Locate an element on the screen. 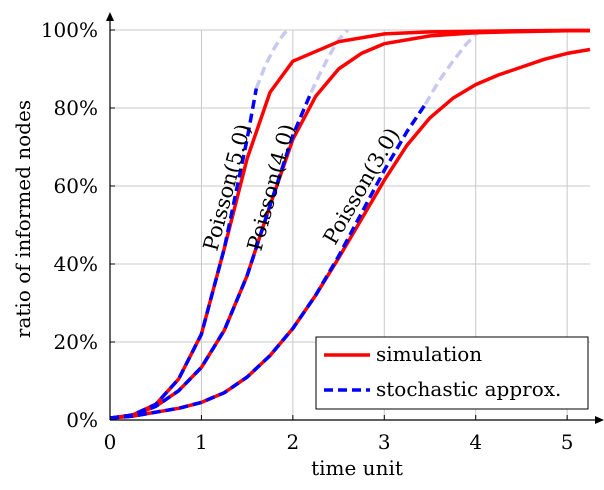 The image size is (604, 490). y-tick-label: 60% is located at coordinates (76, 186).